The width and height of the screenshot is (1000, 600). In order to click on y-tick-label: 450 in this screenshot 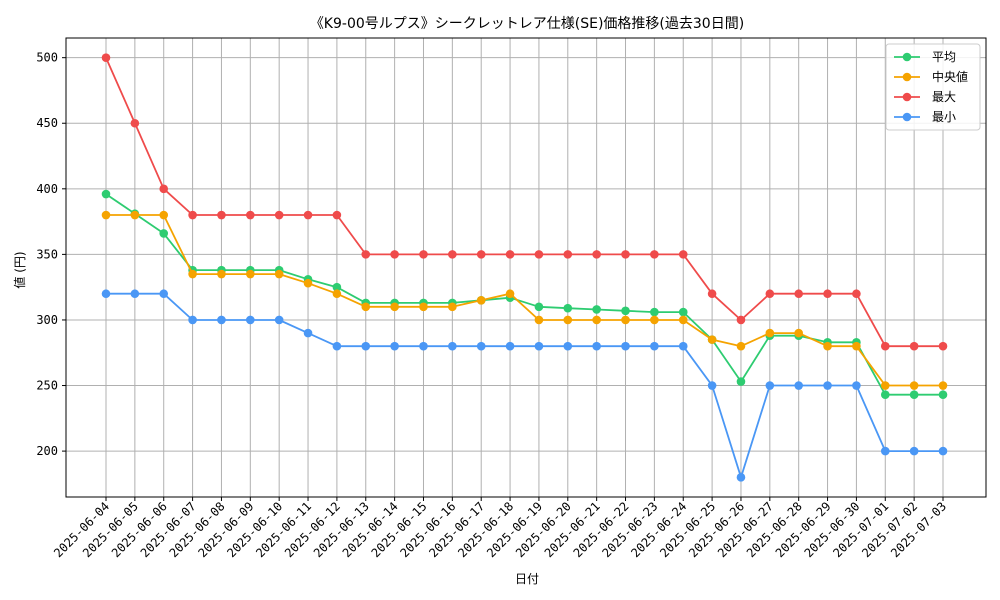, I will do `click(47, 123)`.